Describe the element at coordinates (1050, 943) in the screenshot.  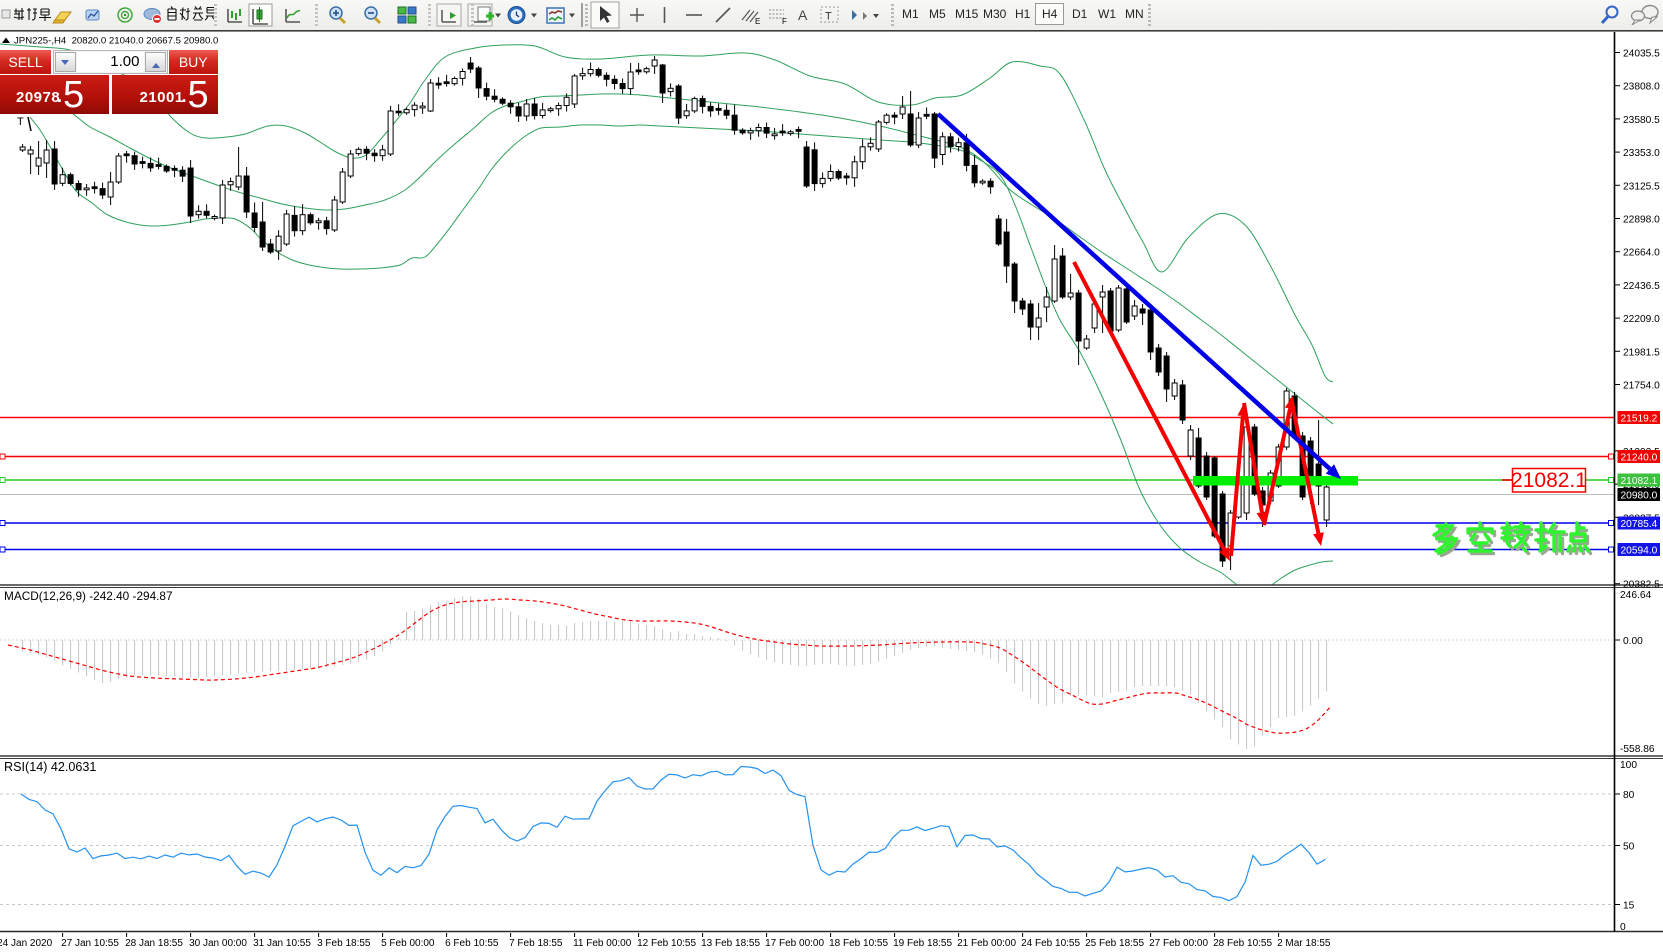
I see `svg-text: 24 Feb 10:55` at that location.